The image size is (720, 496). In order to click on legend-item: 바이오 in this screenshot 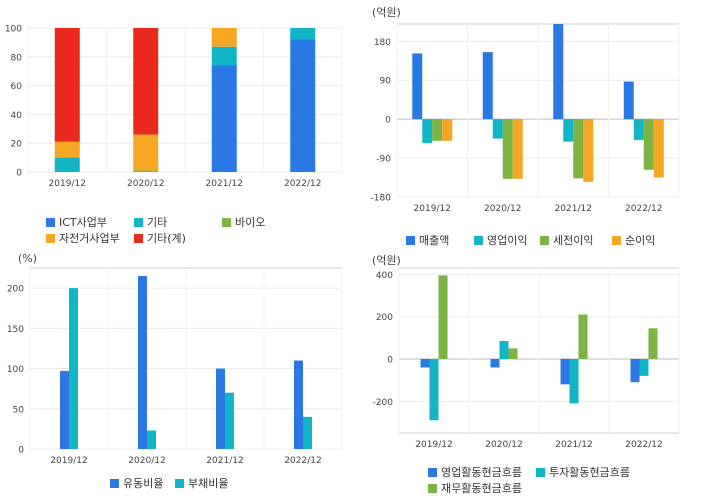, I will do `click(243, 222)`.